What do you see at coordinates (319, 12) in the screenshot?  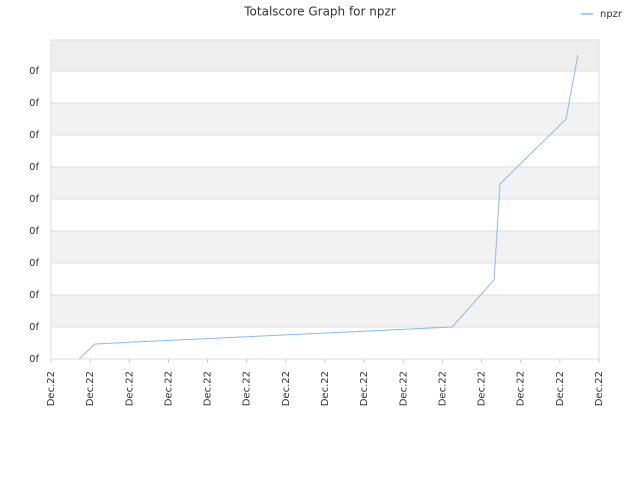 I see `chart-title: Totalscore Graph for npzr` at bounding box center [319, 12].